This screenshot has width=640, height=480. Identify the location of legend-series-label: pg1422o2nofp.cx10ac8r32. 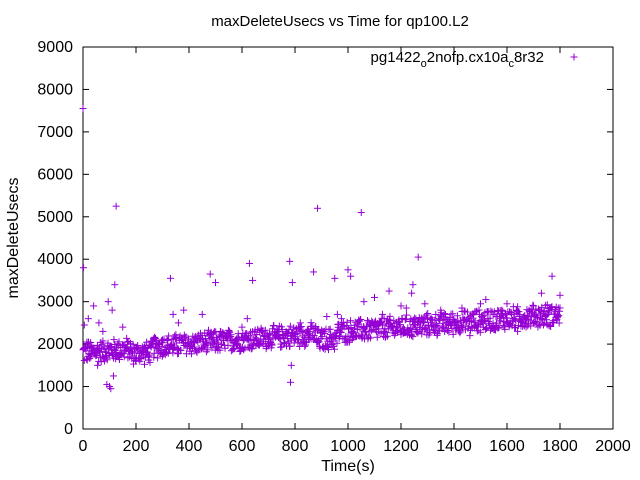
(457, 59).